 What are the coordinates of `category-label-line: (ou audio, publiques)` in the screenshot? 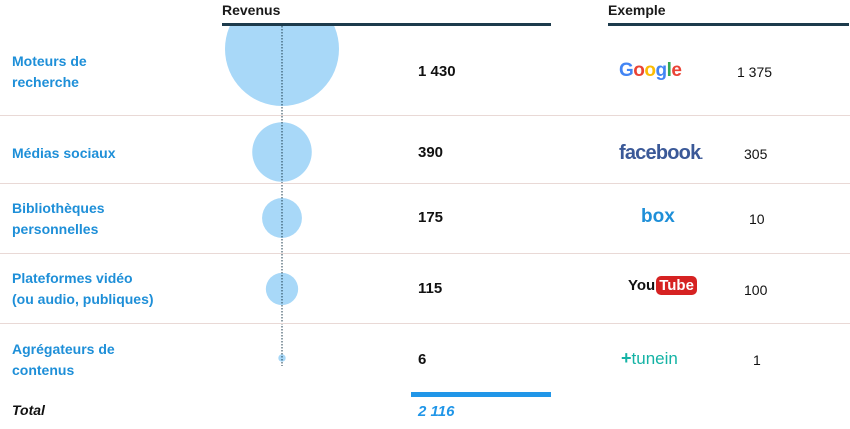 It's located at (83, 299).